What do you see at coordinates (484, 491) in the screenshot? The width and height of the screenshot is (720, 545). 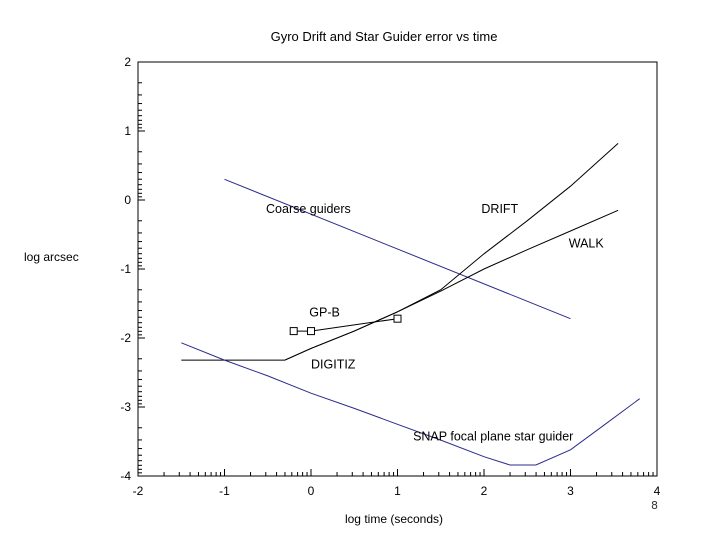 I see `x-tick-label: 2` at bounding box center [484, 491].